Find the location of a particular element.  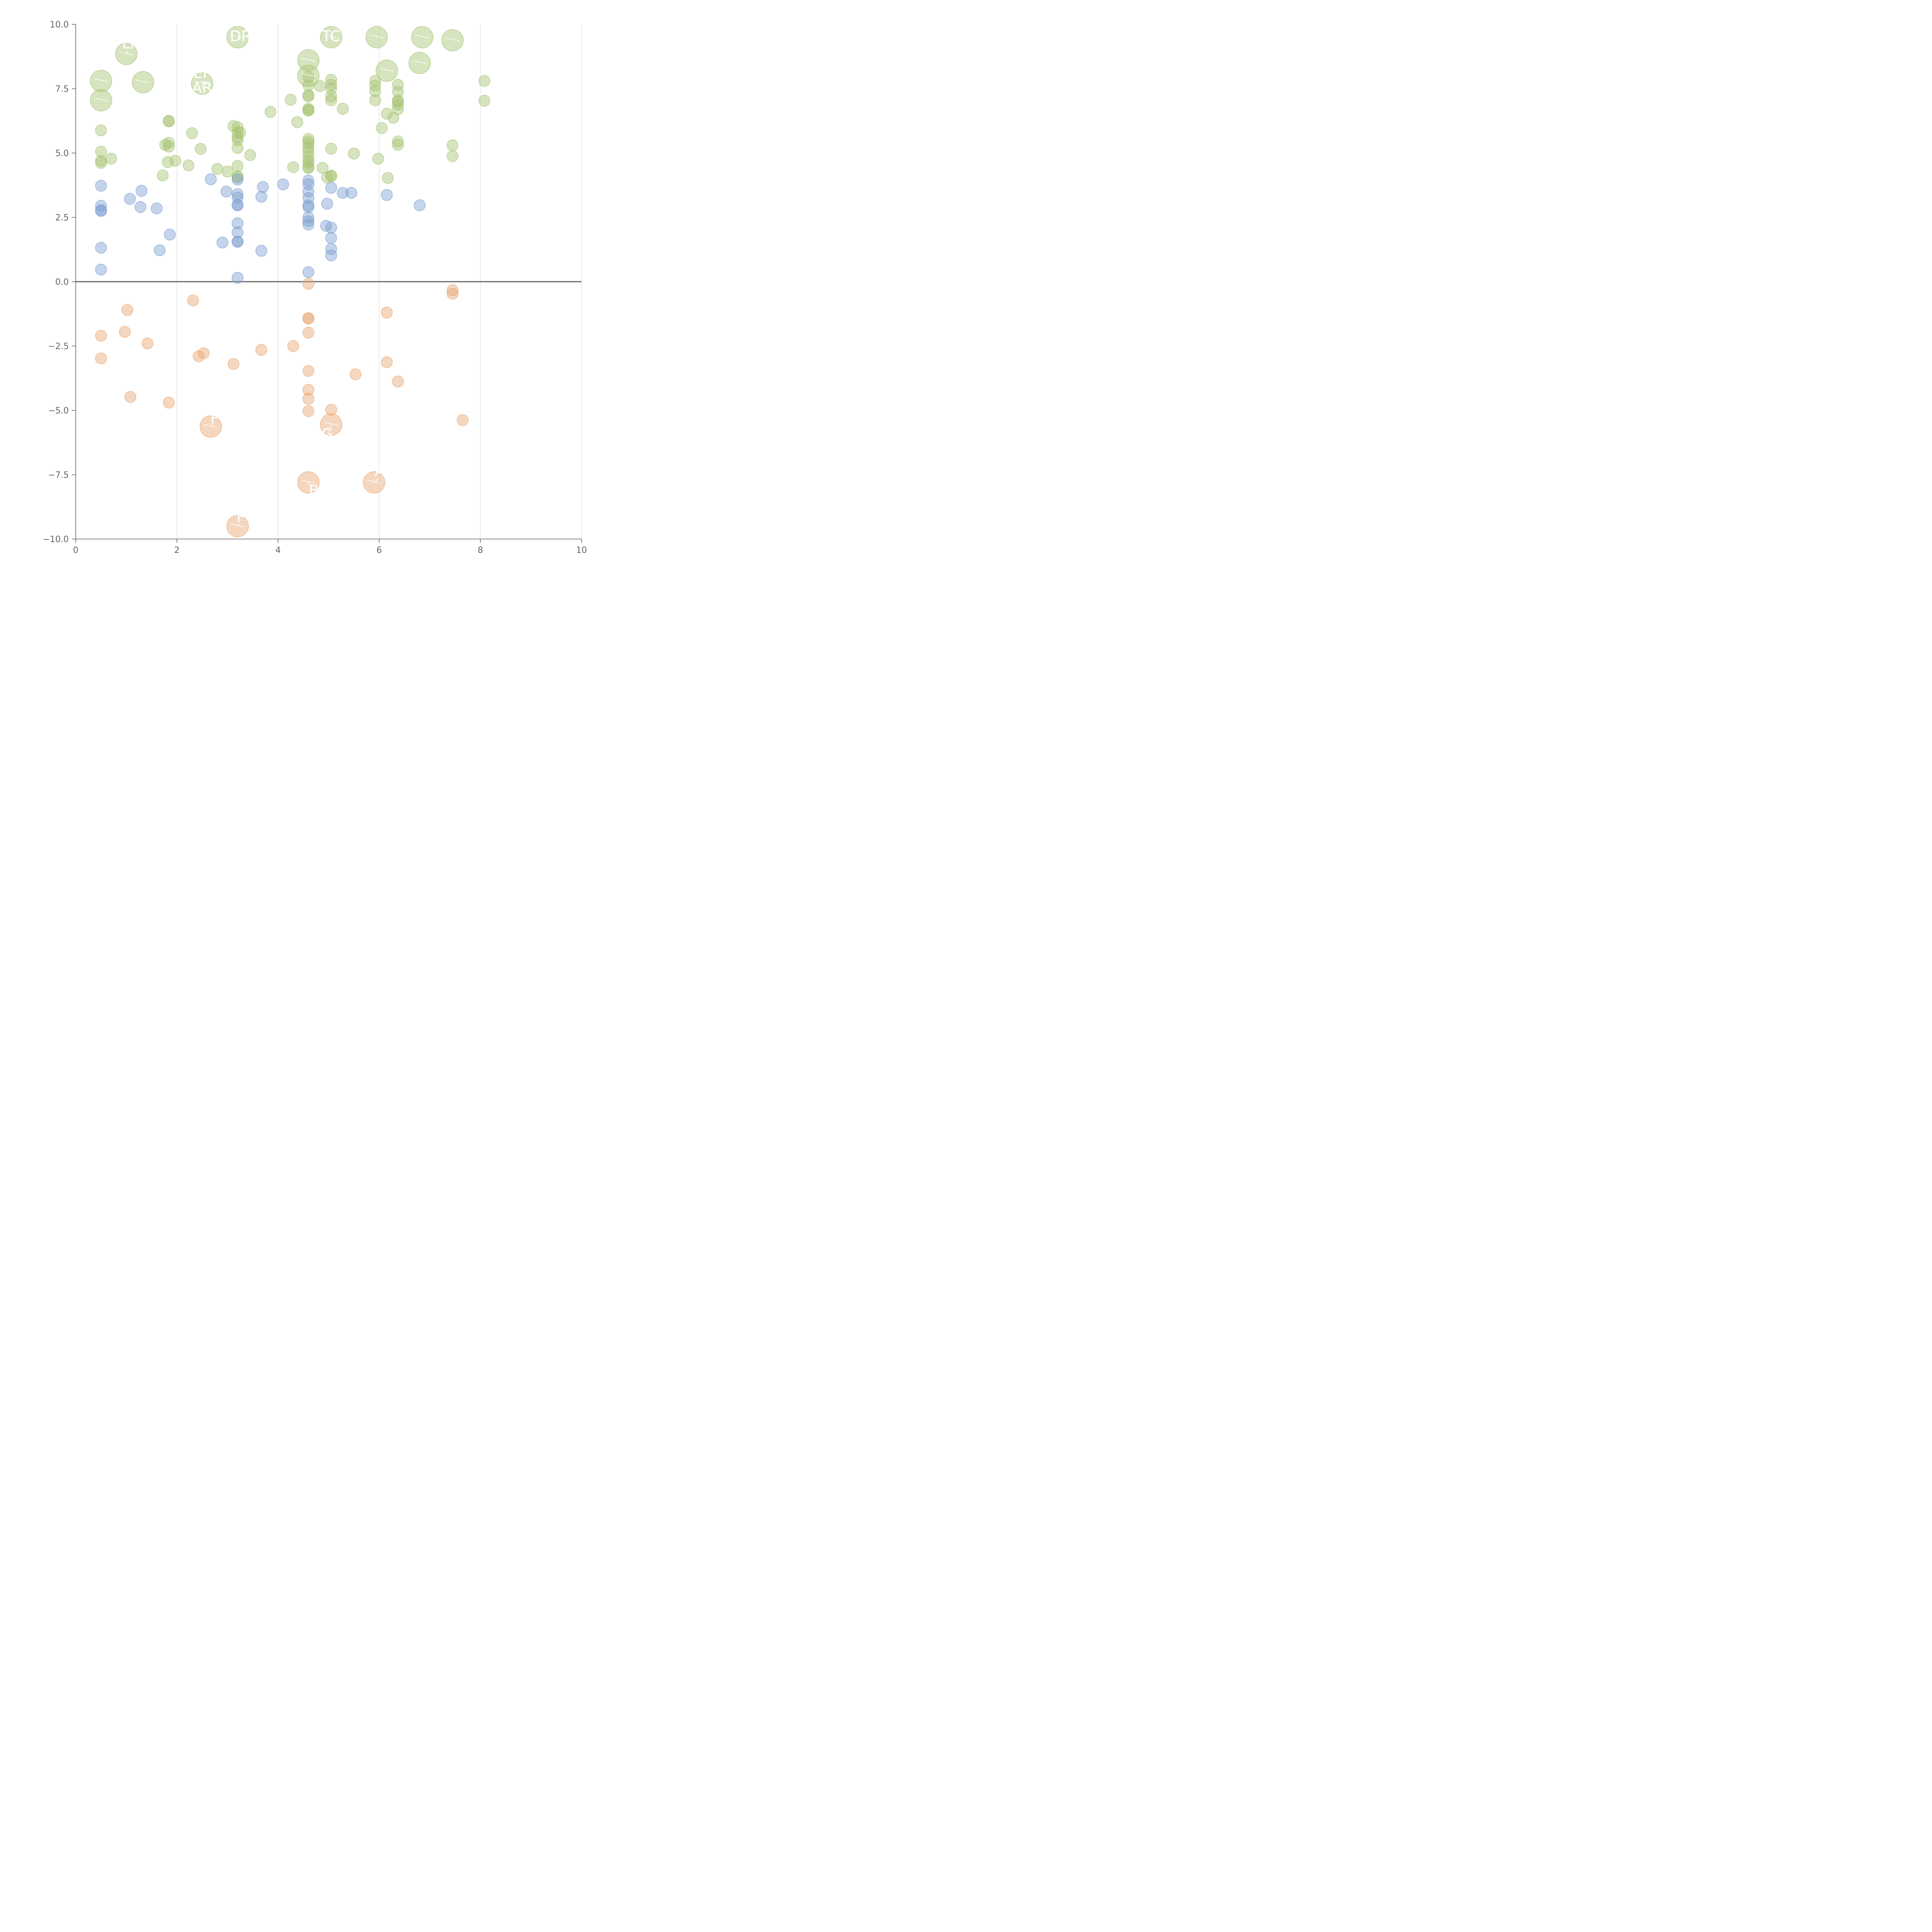

bubble-label: LI is located at coordinates (128, 43).